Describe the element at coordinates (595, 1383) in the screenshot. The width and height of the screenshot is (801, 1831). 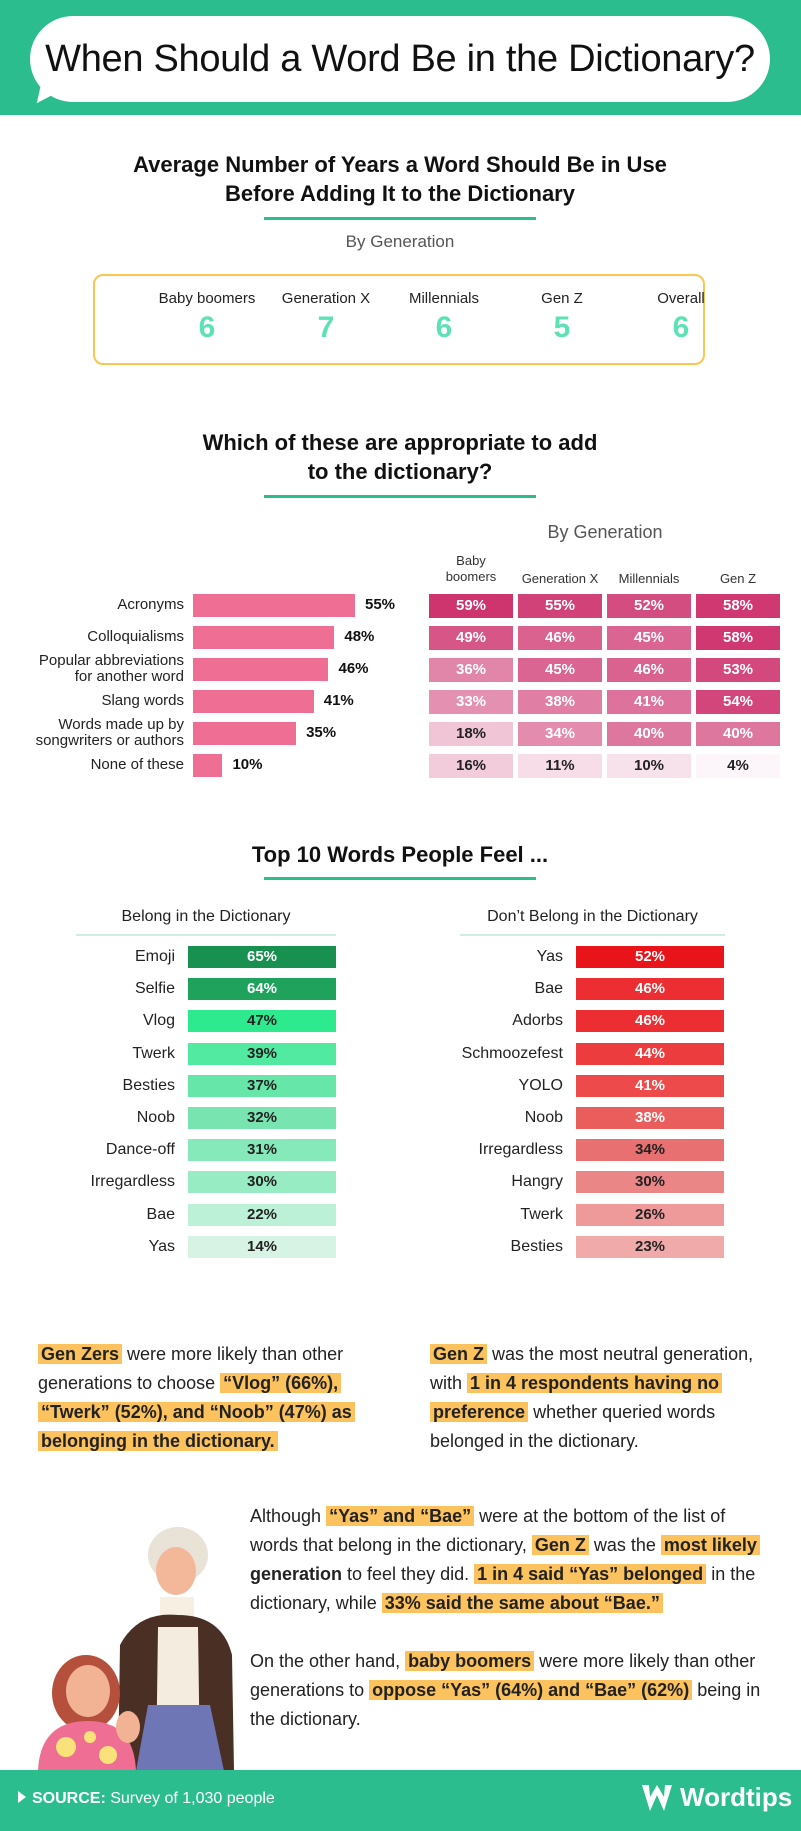
I see `highlight: 1 in 4 respondents having no` at that location.